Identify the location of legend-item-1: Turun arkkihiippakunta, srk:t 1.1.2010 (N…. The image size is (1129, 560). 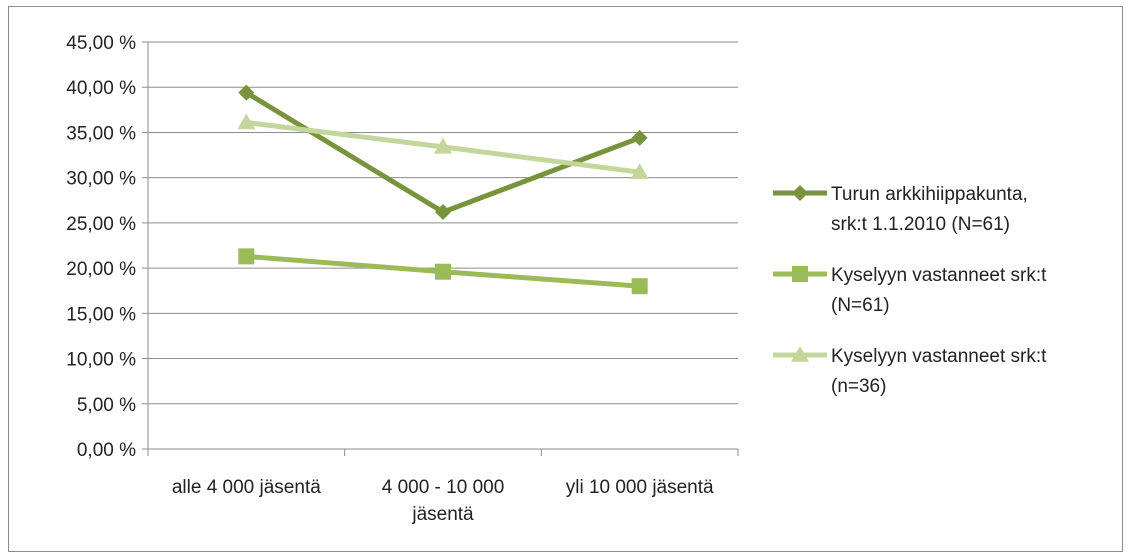
(900, 209).